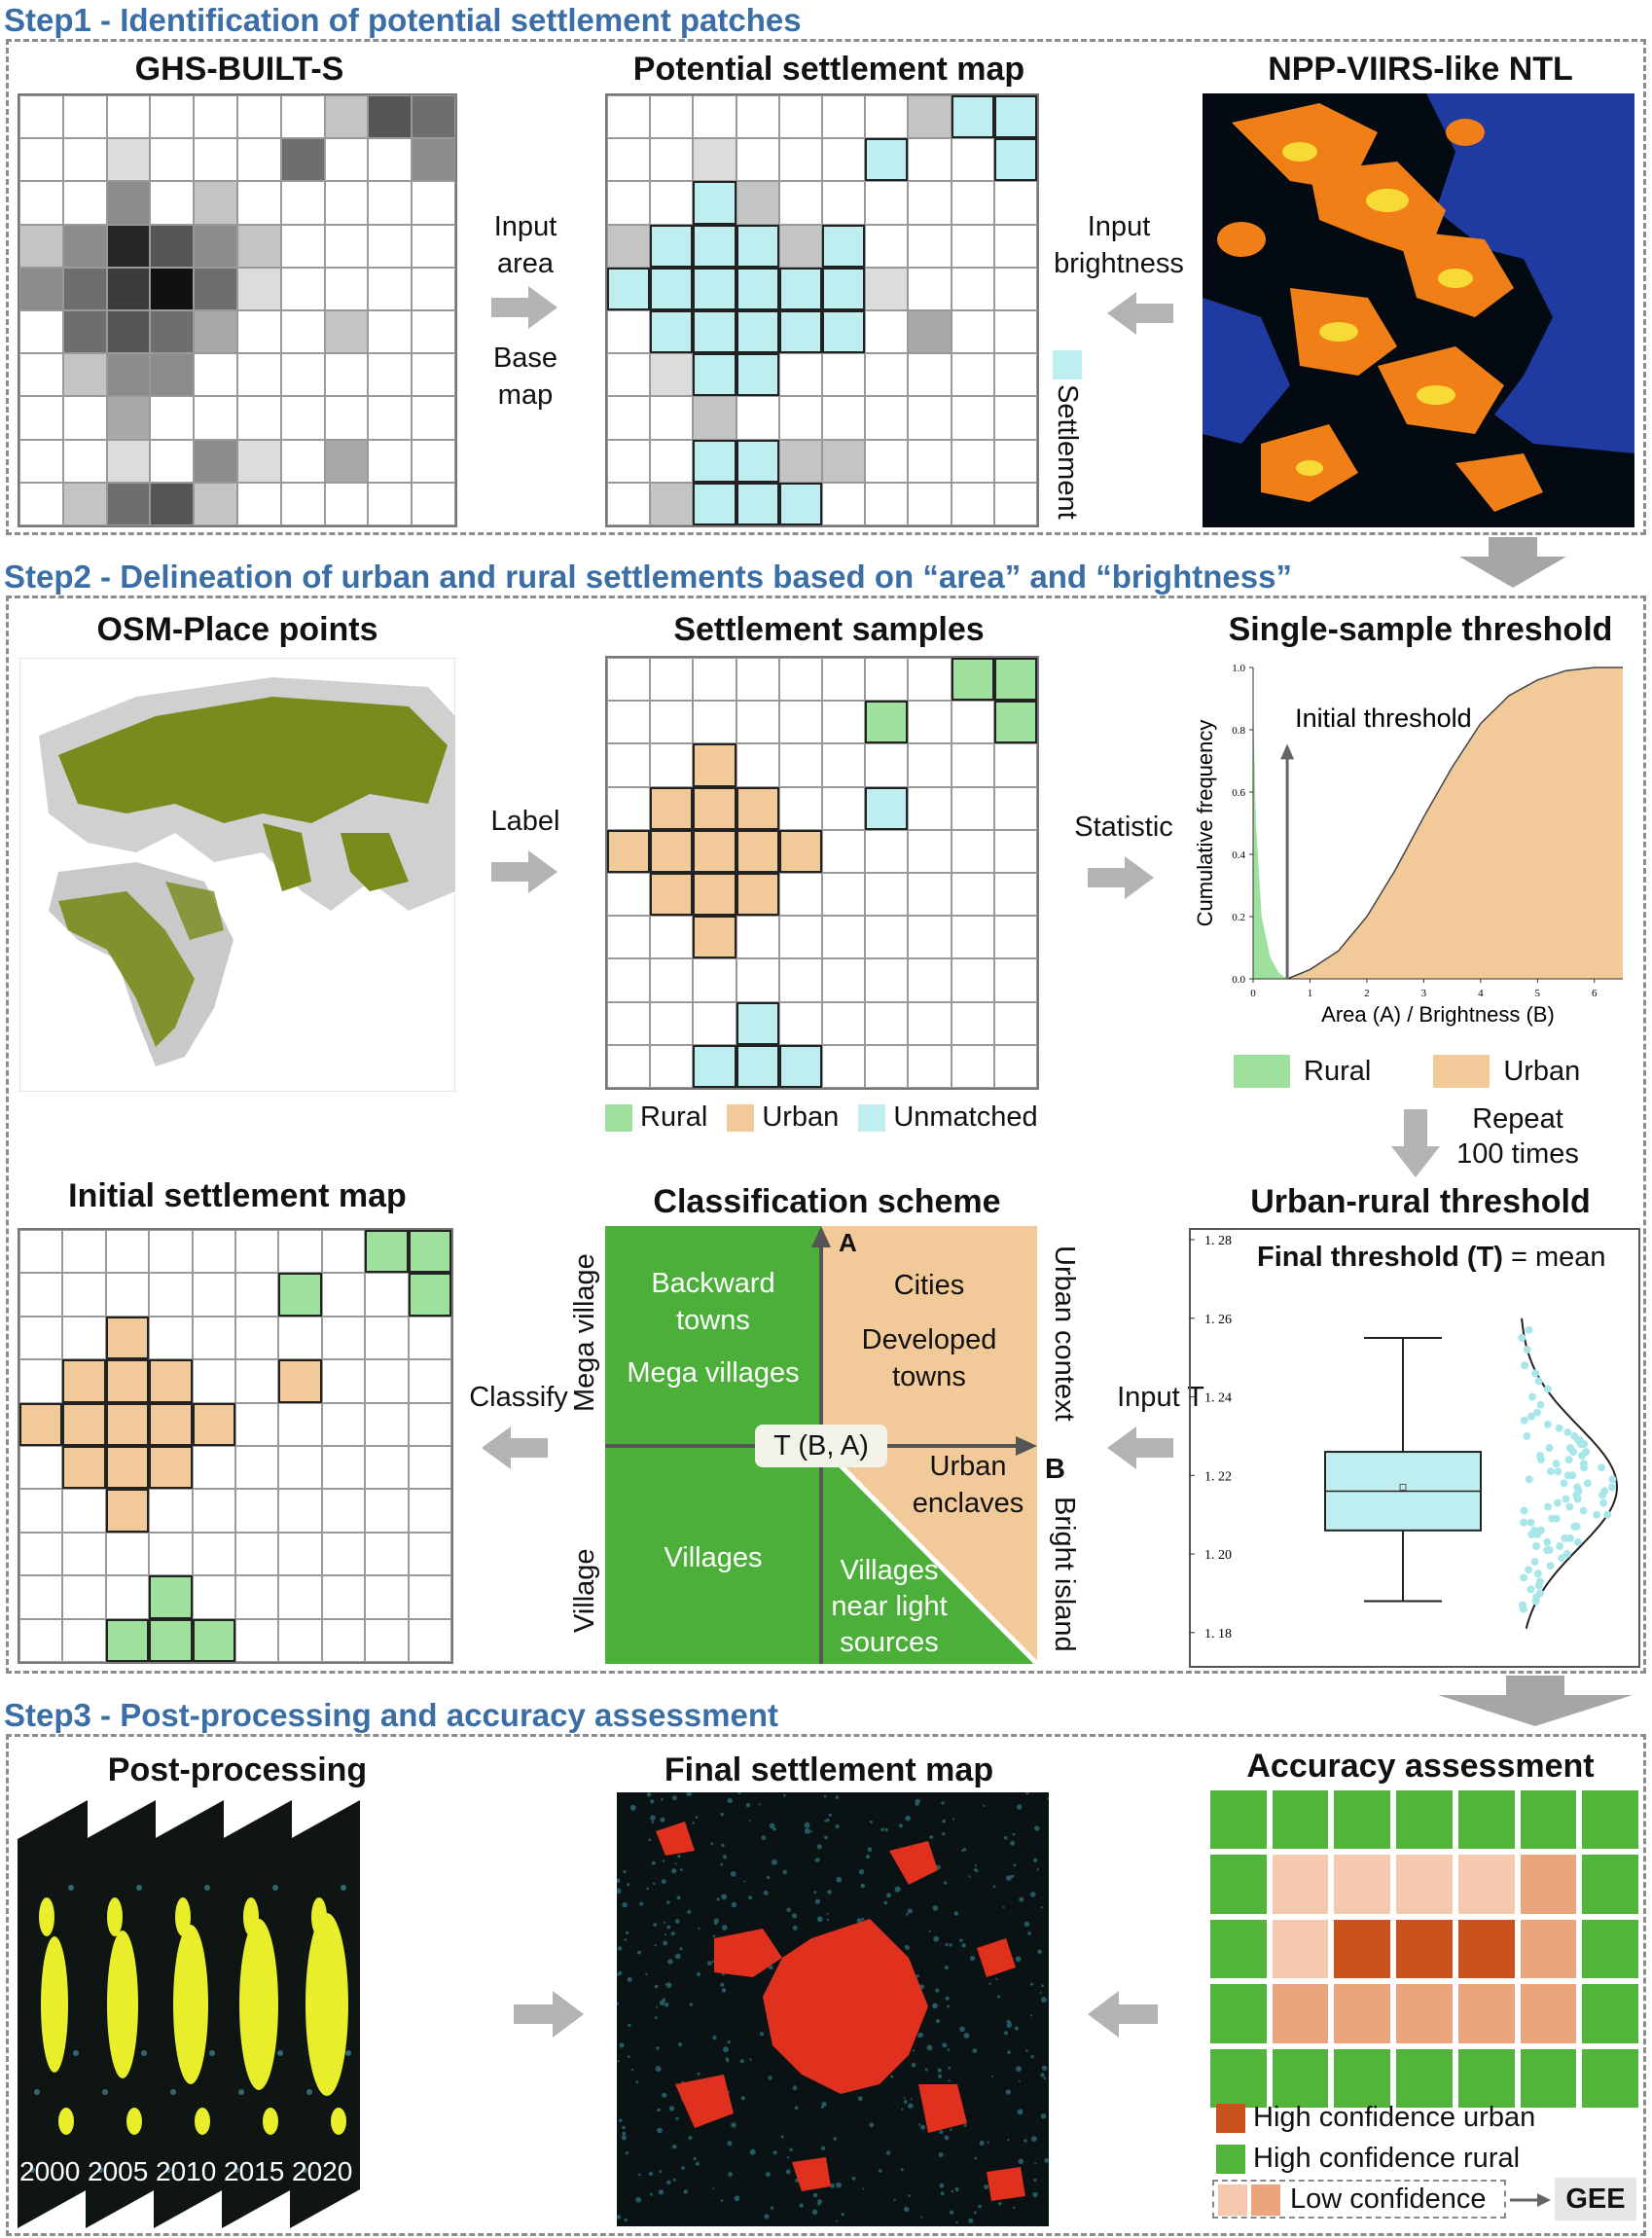 The height and width of the screenshot is (2238, 1652). Describe the element at coordinates (1123, 827) in the screenshot. I see `statistic-arrow-text: Statistic` at that location.